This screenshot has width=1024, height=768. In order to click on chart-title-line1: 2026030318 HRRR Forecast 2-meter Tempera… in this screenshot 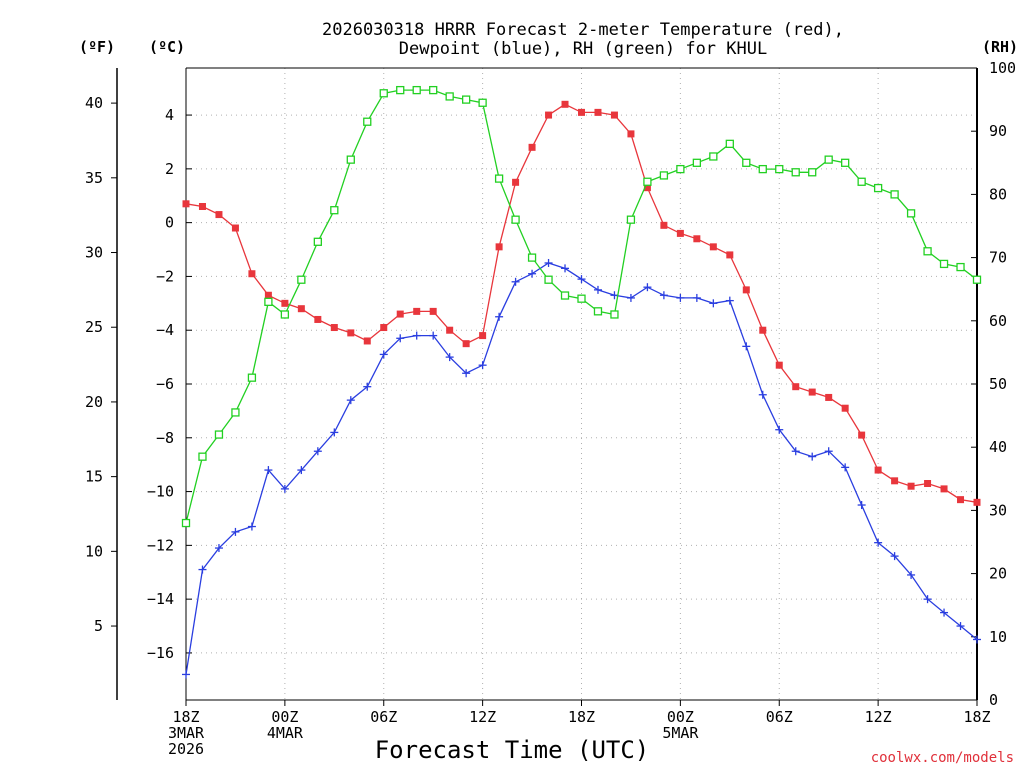, I will do `click(583, 30)`.